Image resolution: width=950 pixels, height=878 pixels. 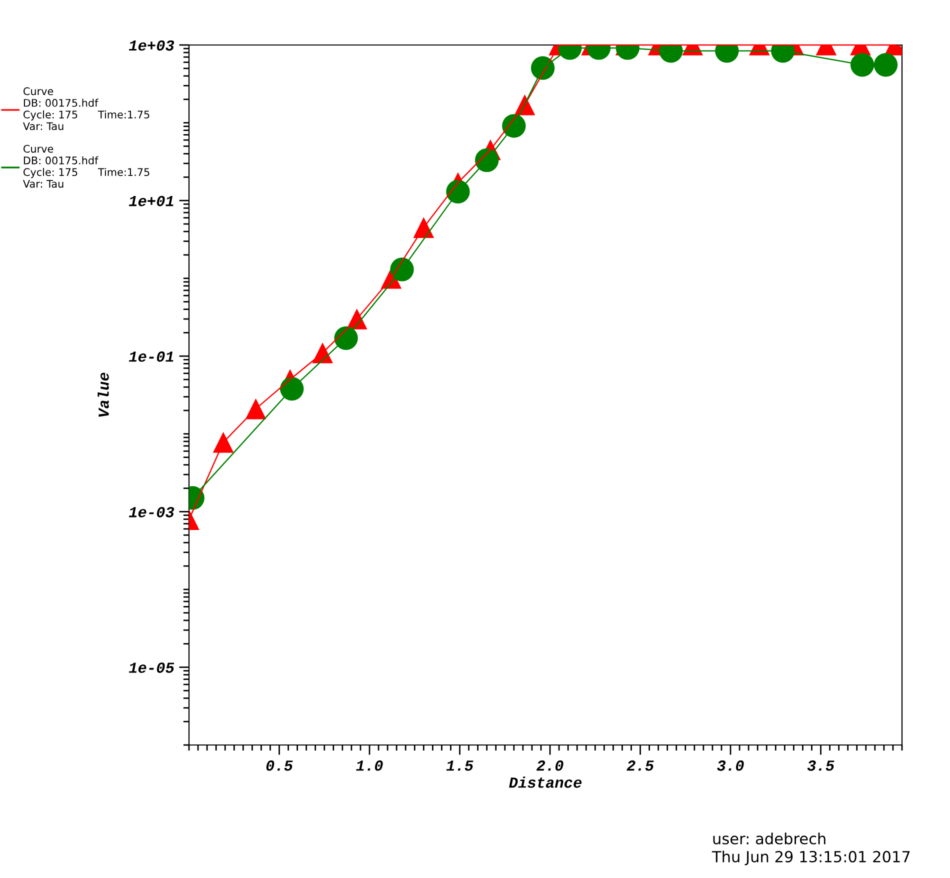 I want to click on y-tick-label: 1e+03, so click(x=151, y=45).